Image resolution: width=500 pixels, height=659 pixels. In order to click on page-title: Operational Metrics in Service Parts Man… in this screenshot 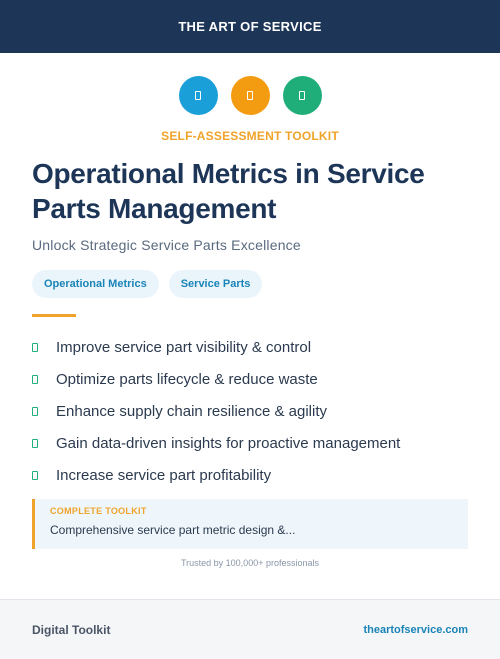, I will do `click(228, 191)`.